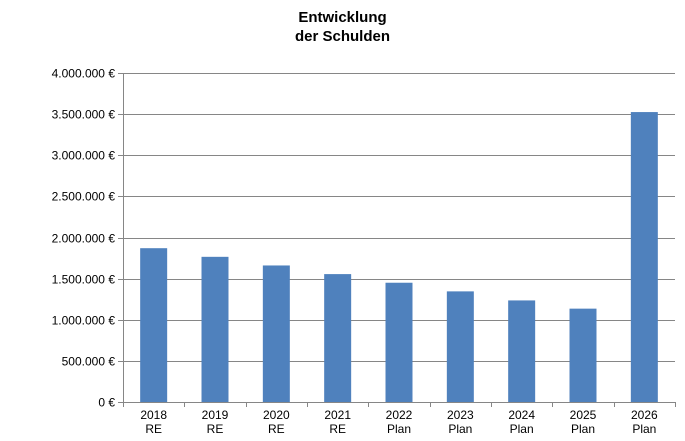 This screenshot has height=441, width=685. I want to click on x-tick-label: 2025, so click(583, 415).